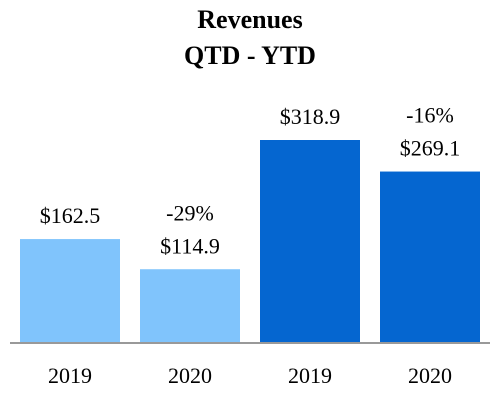 The image size is (500, 400). Describe the element at coordinates (249, 19) in the screenshot. I see `chart-title: Revenues` at that location.